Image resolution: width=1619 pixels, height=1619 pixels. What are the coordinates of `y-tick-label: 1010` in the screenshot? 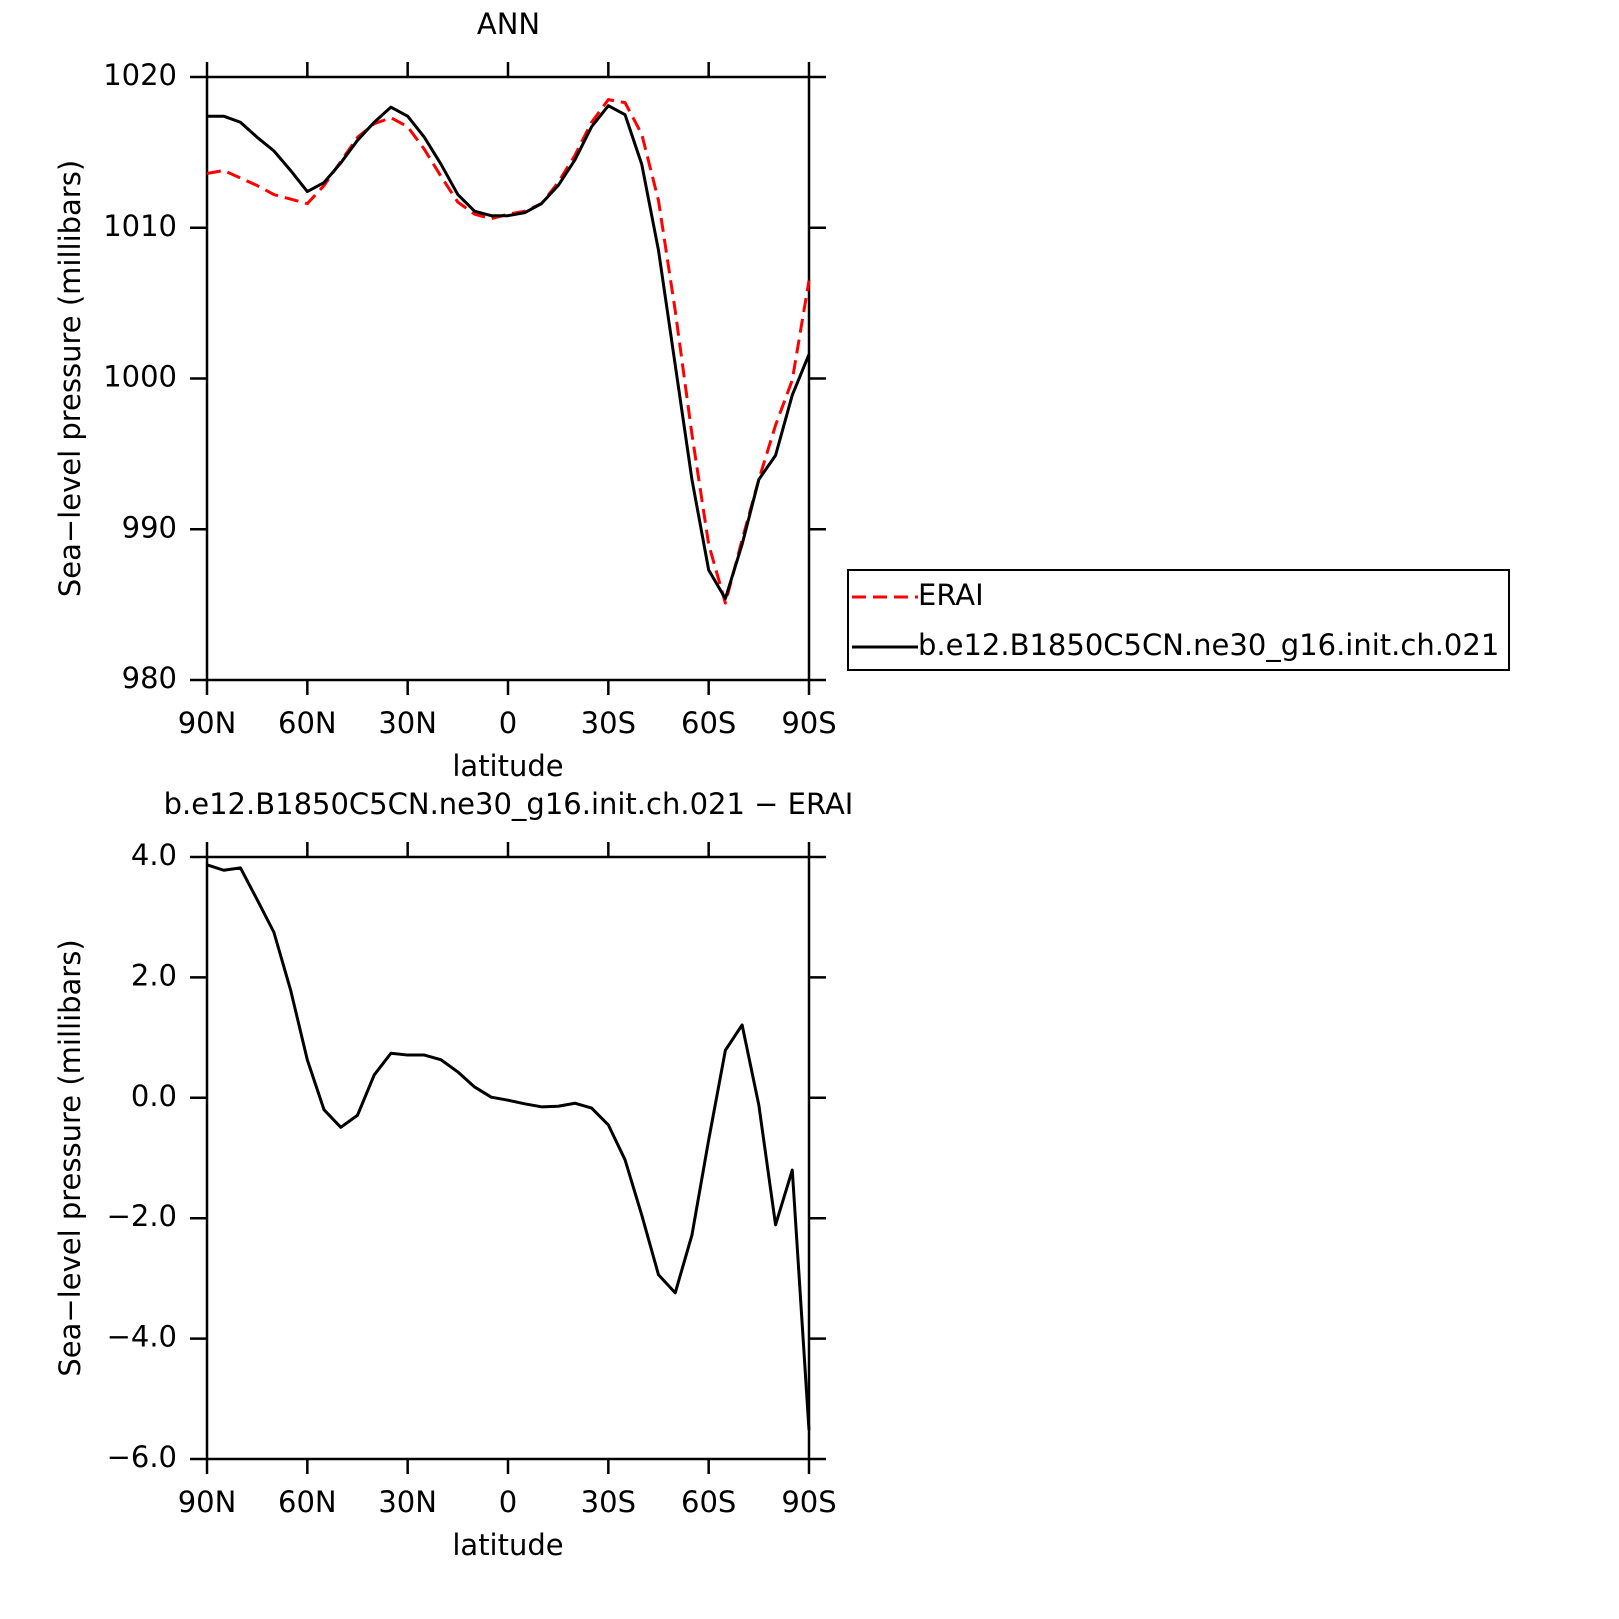 It's located at (140, 226).